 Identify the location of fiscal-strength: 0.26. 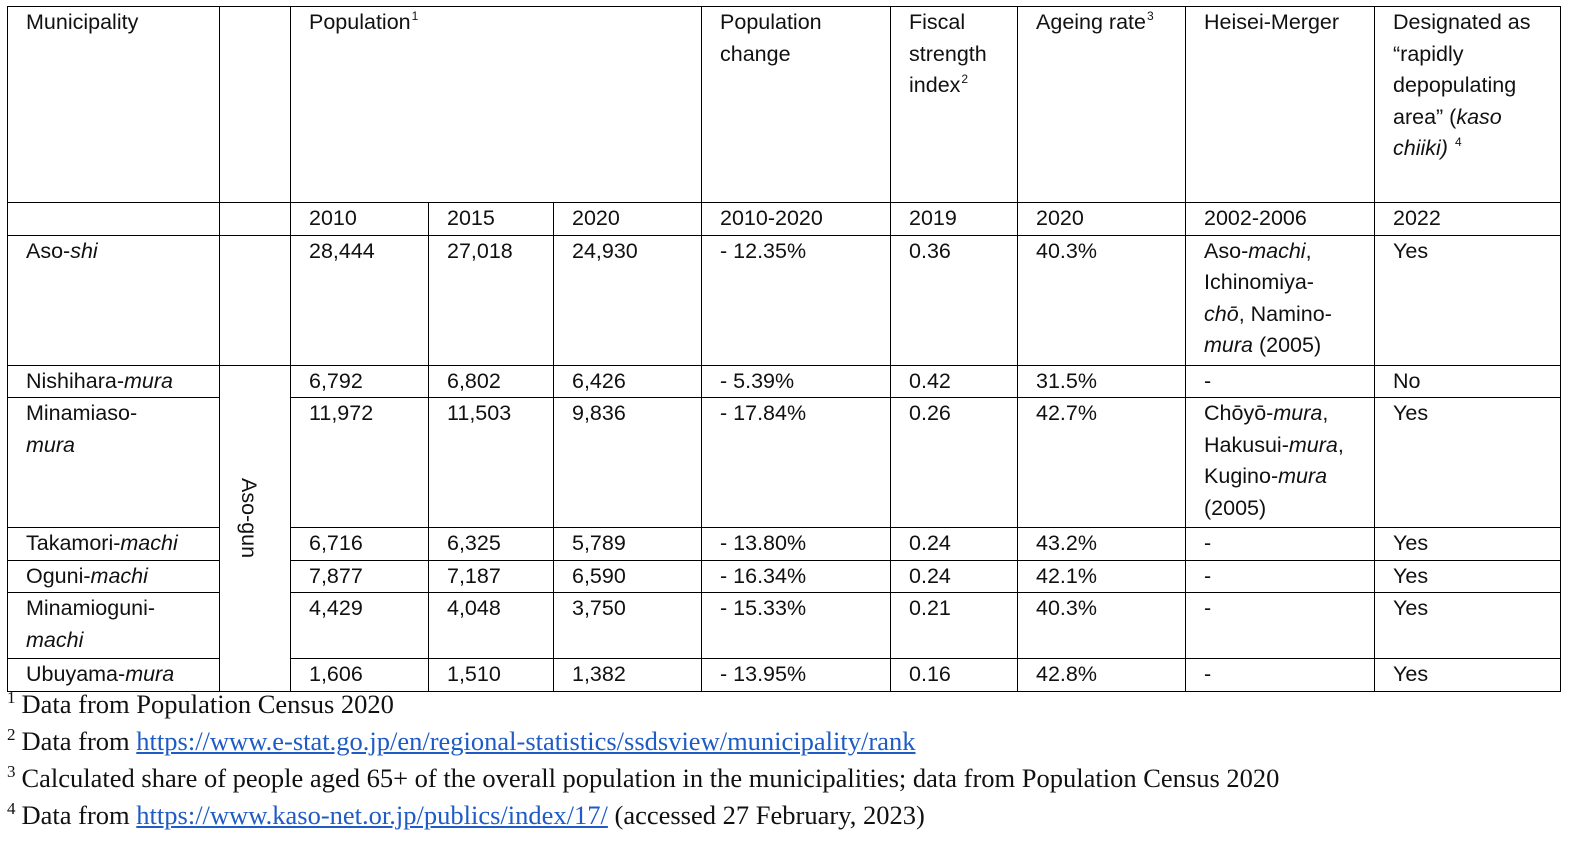
(954, 462).